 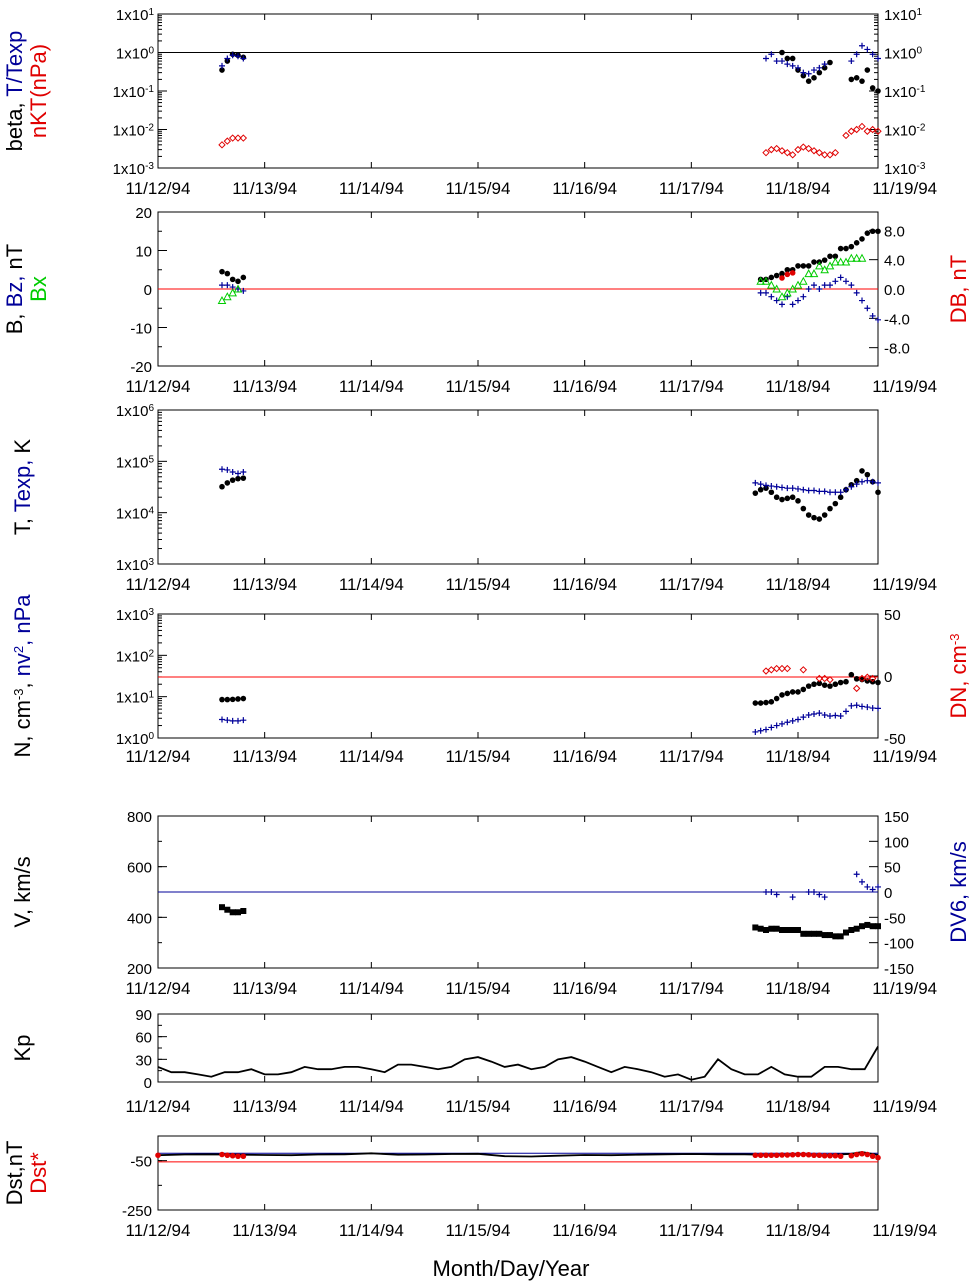 What do you see at coordinates (550, 688) in the screenshot?
I see `series-n` at bounding box center [550, 688].